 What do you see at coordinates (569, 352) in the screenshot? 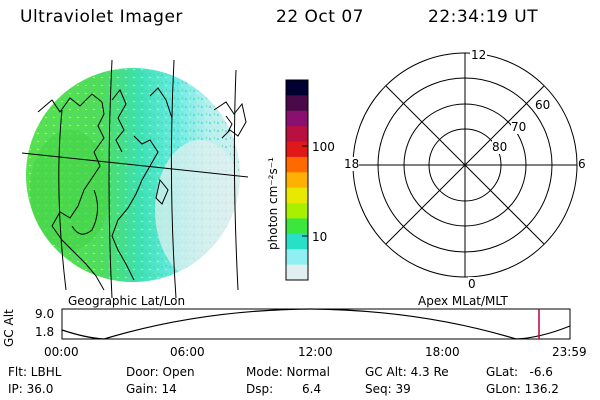
I see `orbit-xtick-4: 23:59` at bounding box center [569, 352].